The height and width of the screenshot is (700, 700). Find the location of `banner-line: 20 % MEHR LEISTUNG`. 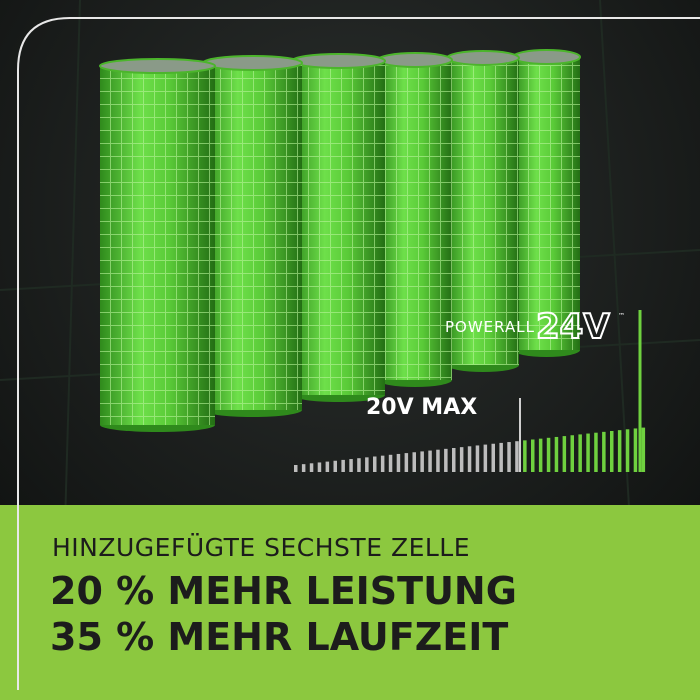

banner-line: 20 % MEHR LEISTUNG is located at coordinates (283, 591).